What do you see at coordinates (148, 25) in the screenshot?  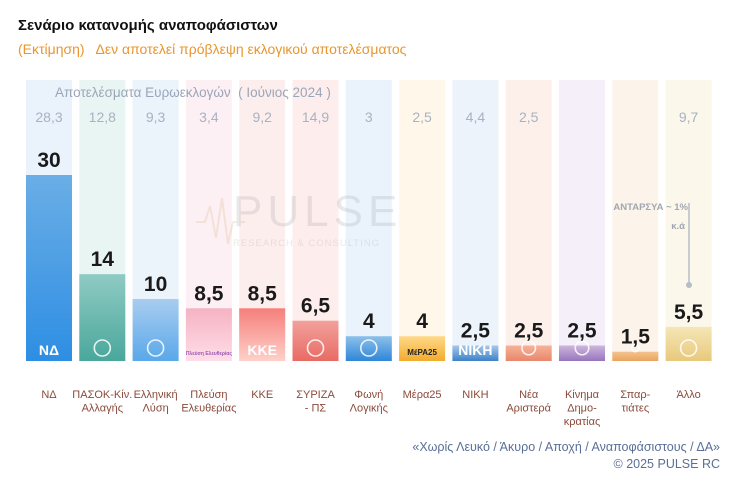 I see `chart-title: Σενάριο κατανομής αναποφάσιστων` at bounding box center [148, 25].